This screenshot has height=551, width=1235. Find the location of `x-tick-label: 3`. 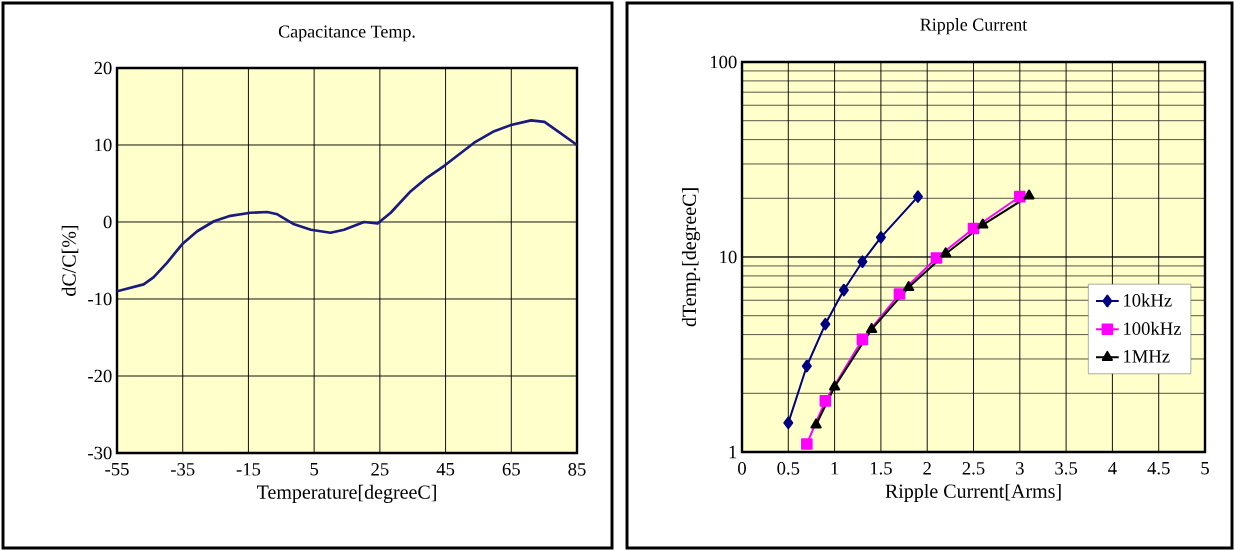

x-tick-label: 3 is located at coordinates (1020, 468).